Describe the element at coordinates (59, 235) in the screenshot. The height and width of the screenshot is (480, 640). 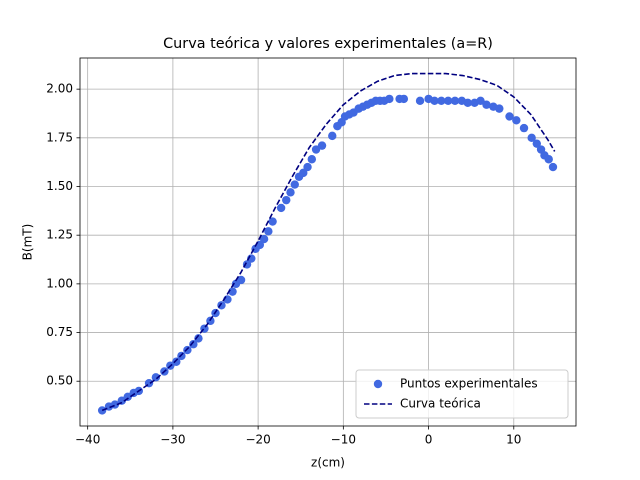
I see `y-tick-label: 1.25` at that location.